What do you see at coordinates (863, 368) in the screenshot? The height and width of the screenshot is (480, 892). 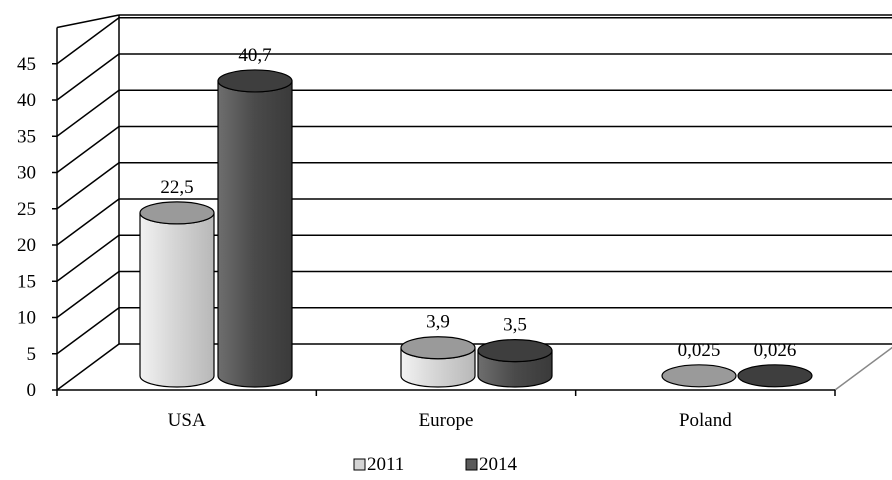 I see `floor-right-edge` at bounding box center [863, 368].